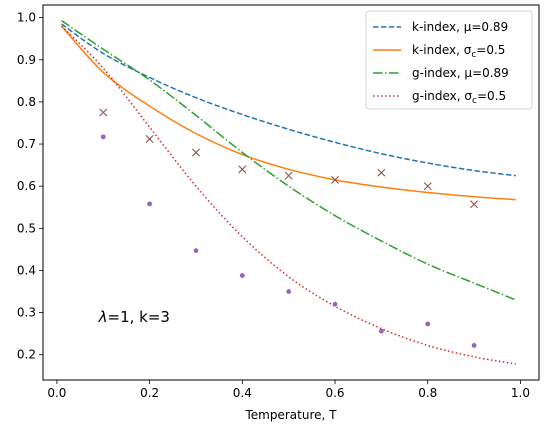 The image size is (547, 432). I want to click on y-tick-label: 0.2, so click(26, 355).